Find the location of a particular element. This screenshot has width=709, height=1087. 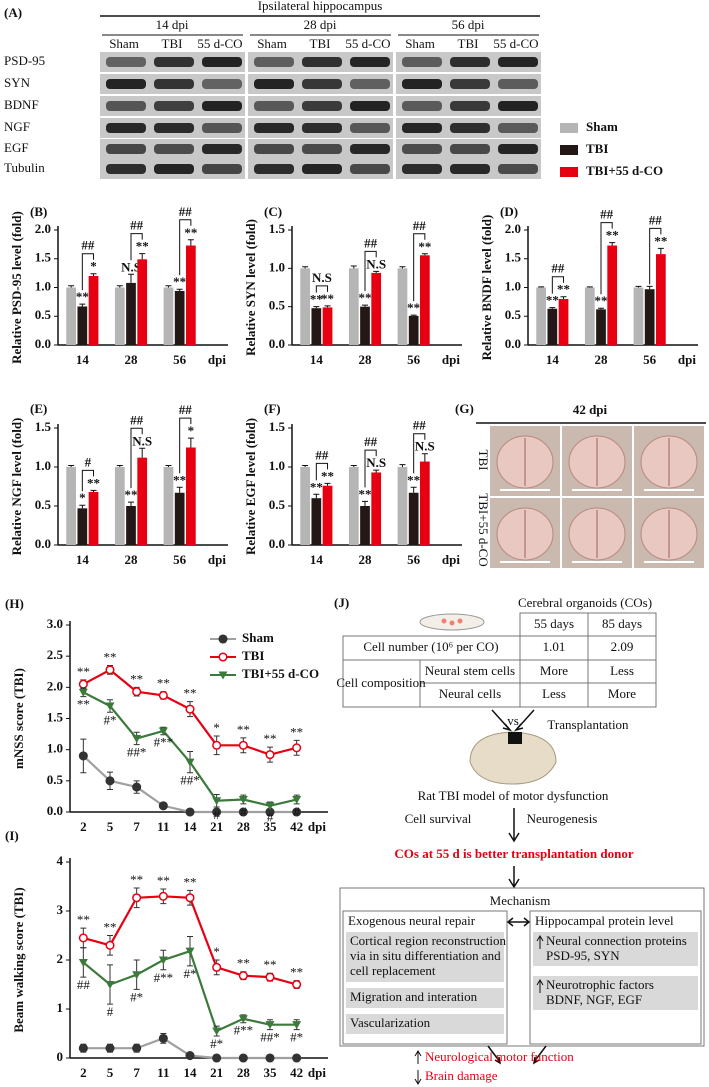

legend-label: TBI is located at coordinates (253, 655).